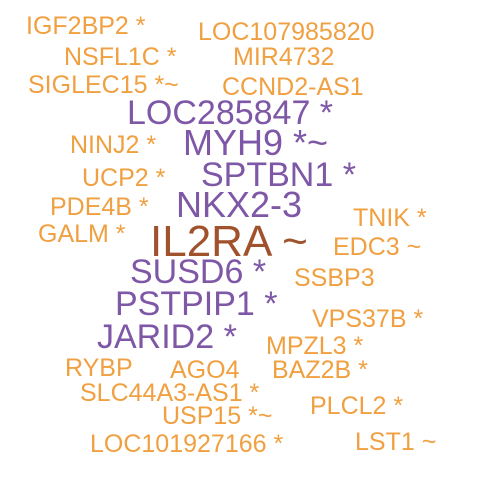  What do you see at coordinates (198, 272) in the screenshot?
I see `word-susd6: SUSD6 *` at bounding box center [198, 272].